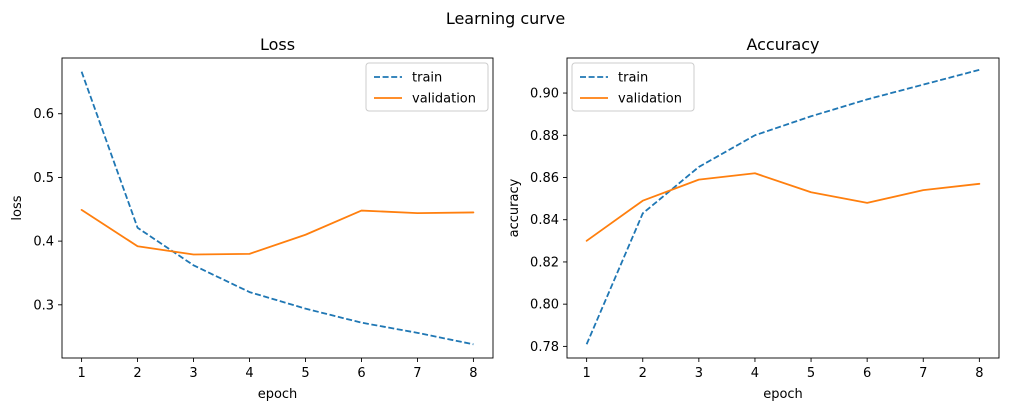 This screenshot has height=411, width=1011. I want to click on accuracy-chart-title: Accuracy, so click(782, 44).